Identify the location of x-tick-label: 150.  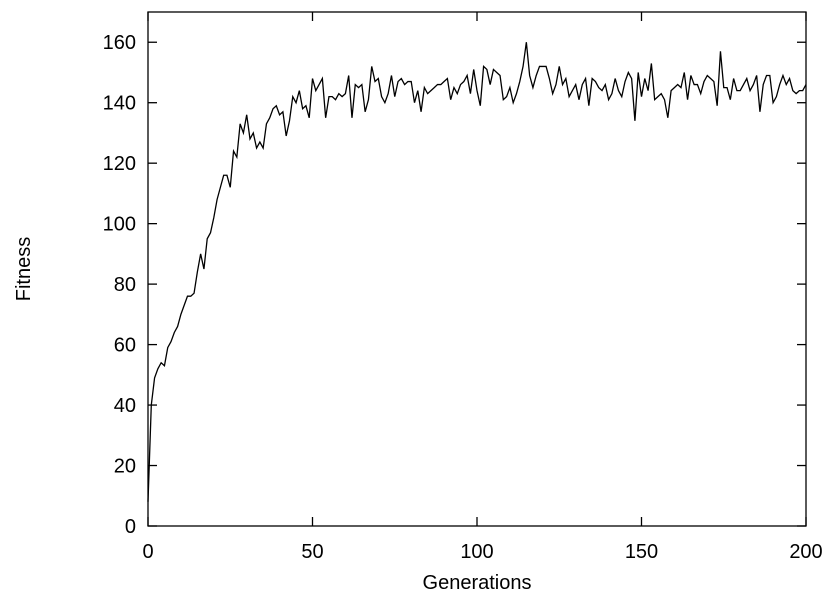
(641, 552).